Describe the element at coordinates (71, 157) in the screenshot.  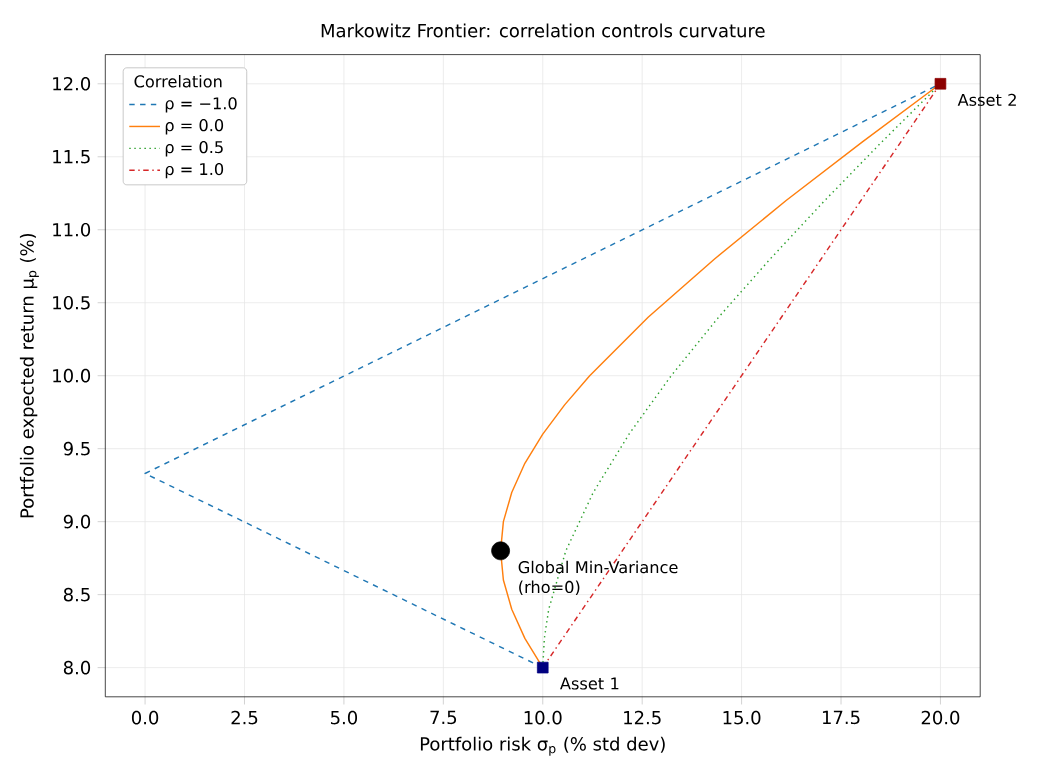
I see `y-tick-label: 11.5` at that location.